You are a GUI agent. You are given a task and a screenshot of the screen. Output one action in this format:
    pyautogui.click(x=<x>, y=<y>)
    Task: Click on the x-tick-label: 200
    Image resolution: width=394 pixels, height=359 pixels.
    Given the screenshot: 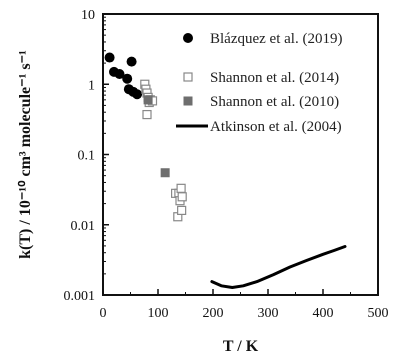 What is the action you would take?
    pyautogui.click(x=213, y=313)
    